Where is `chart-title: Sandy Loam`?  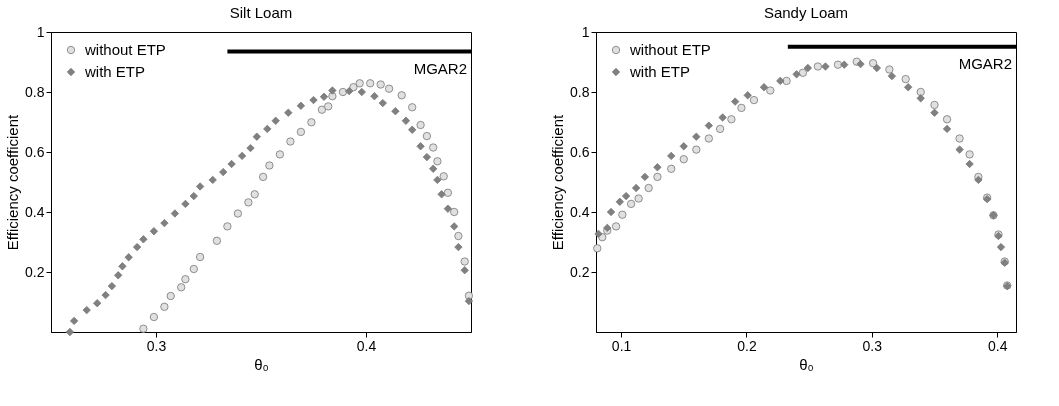
chart-title: Sandy Loam is located at coordinates (806, 12).